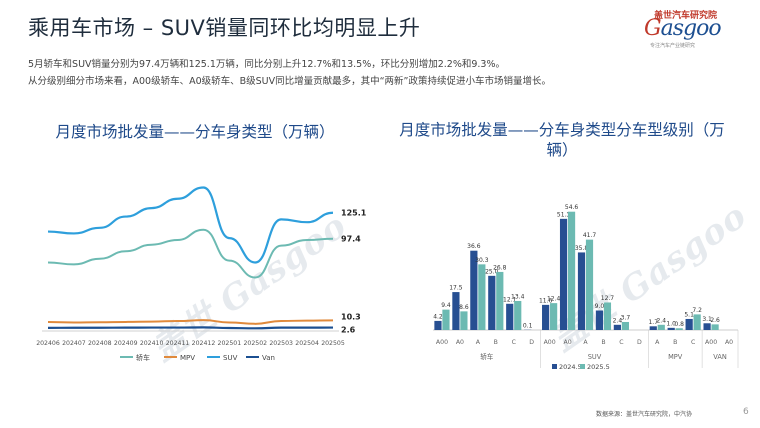 This screenshot has width=760, height=428. Describe the element at coordinates (224, 28) in the screenshot. I see `slide-title: 乘用车市场 – SUV销量同环比均明显上升` at that location.